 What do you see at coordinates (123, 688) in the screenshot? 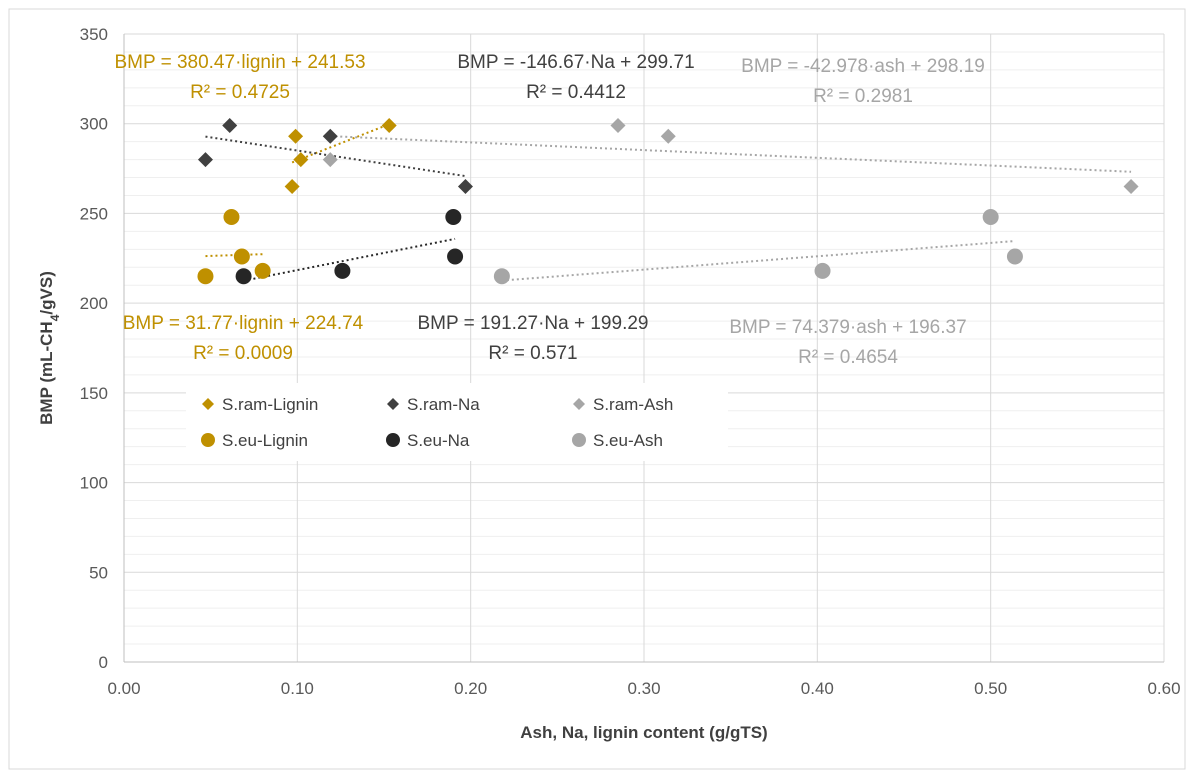
I see `x-tick-label: 0.00` at bounding box center [123, 688].